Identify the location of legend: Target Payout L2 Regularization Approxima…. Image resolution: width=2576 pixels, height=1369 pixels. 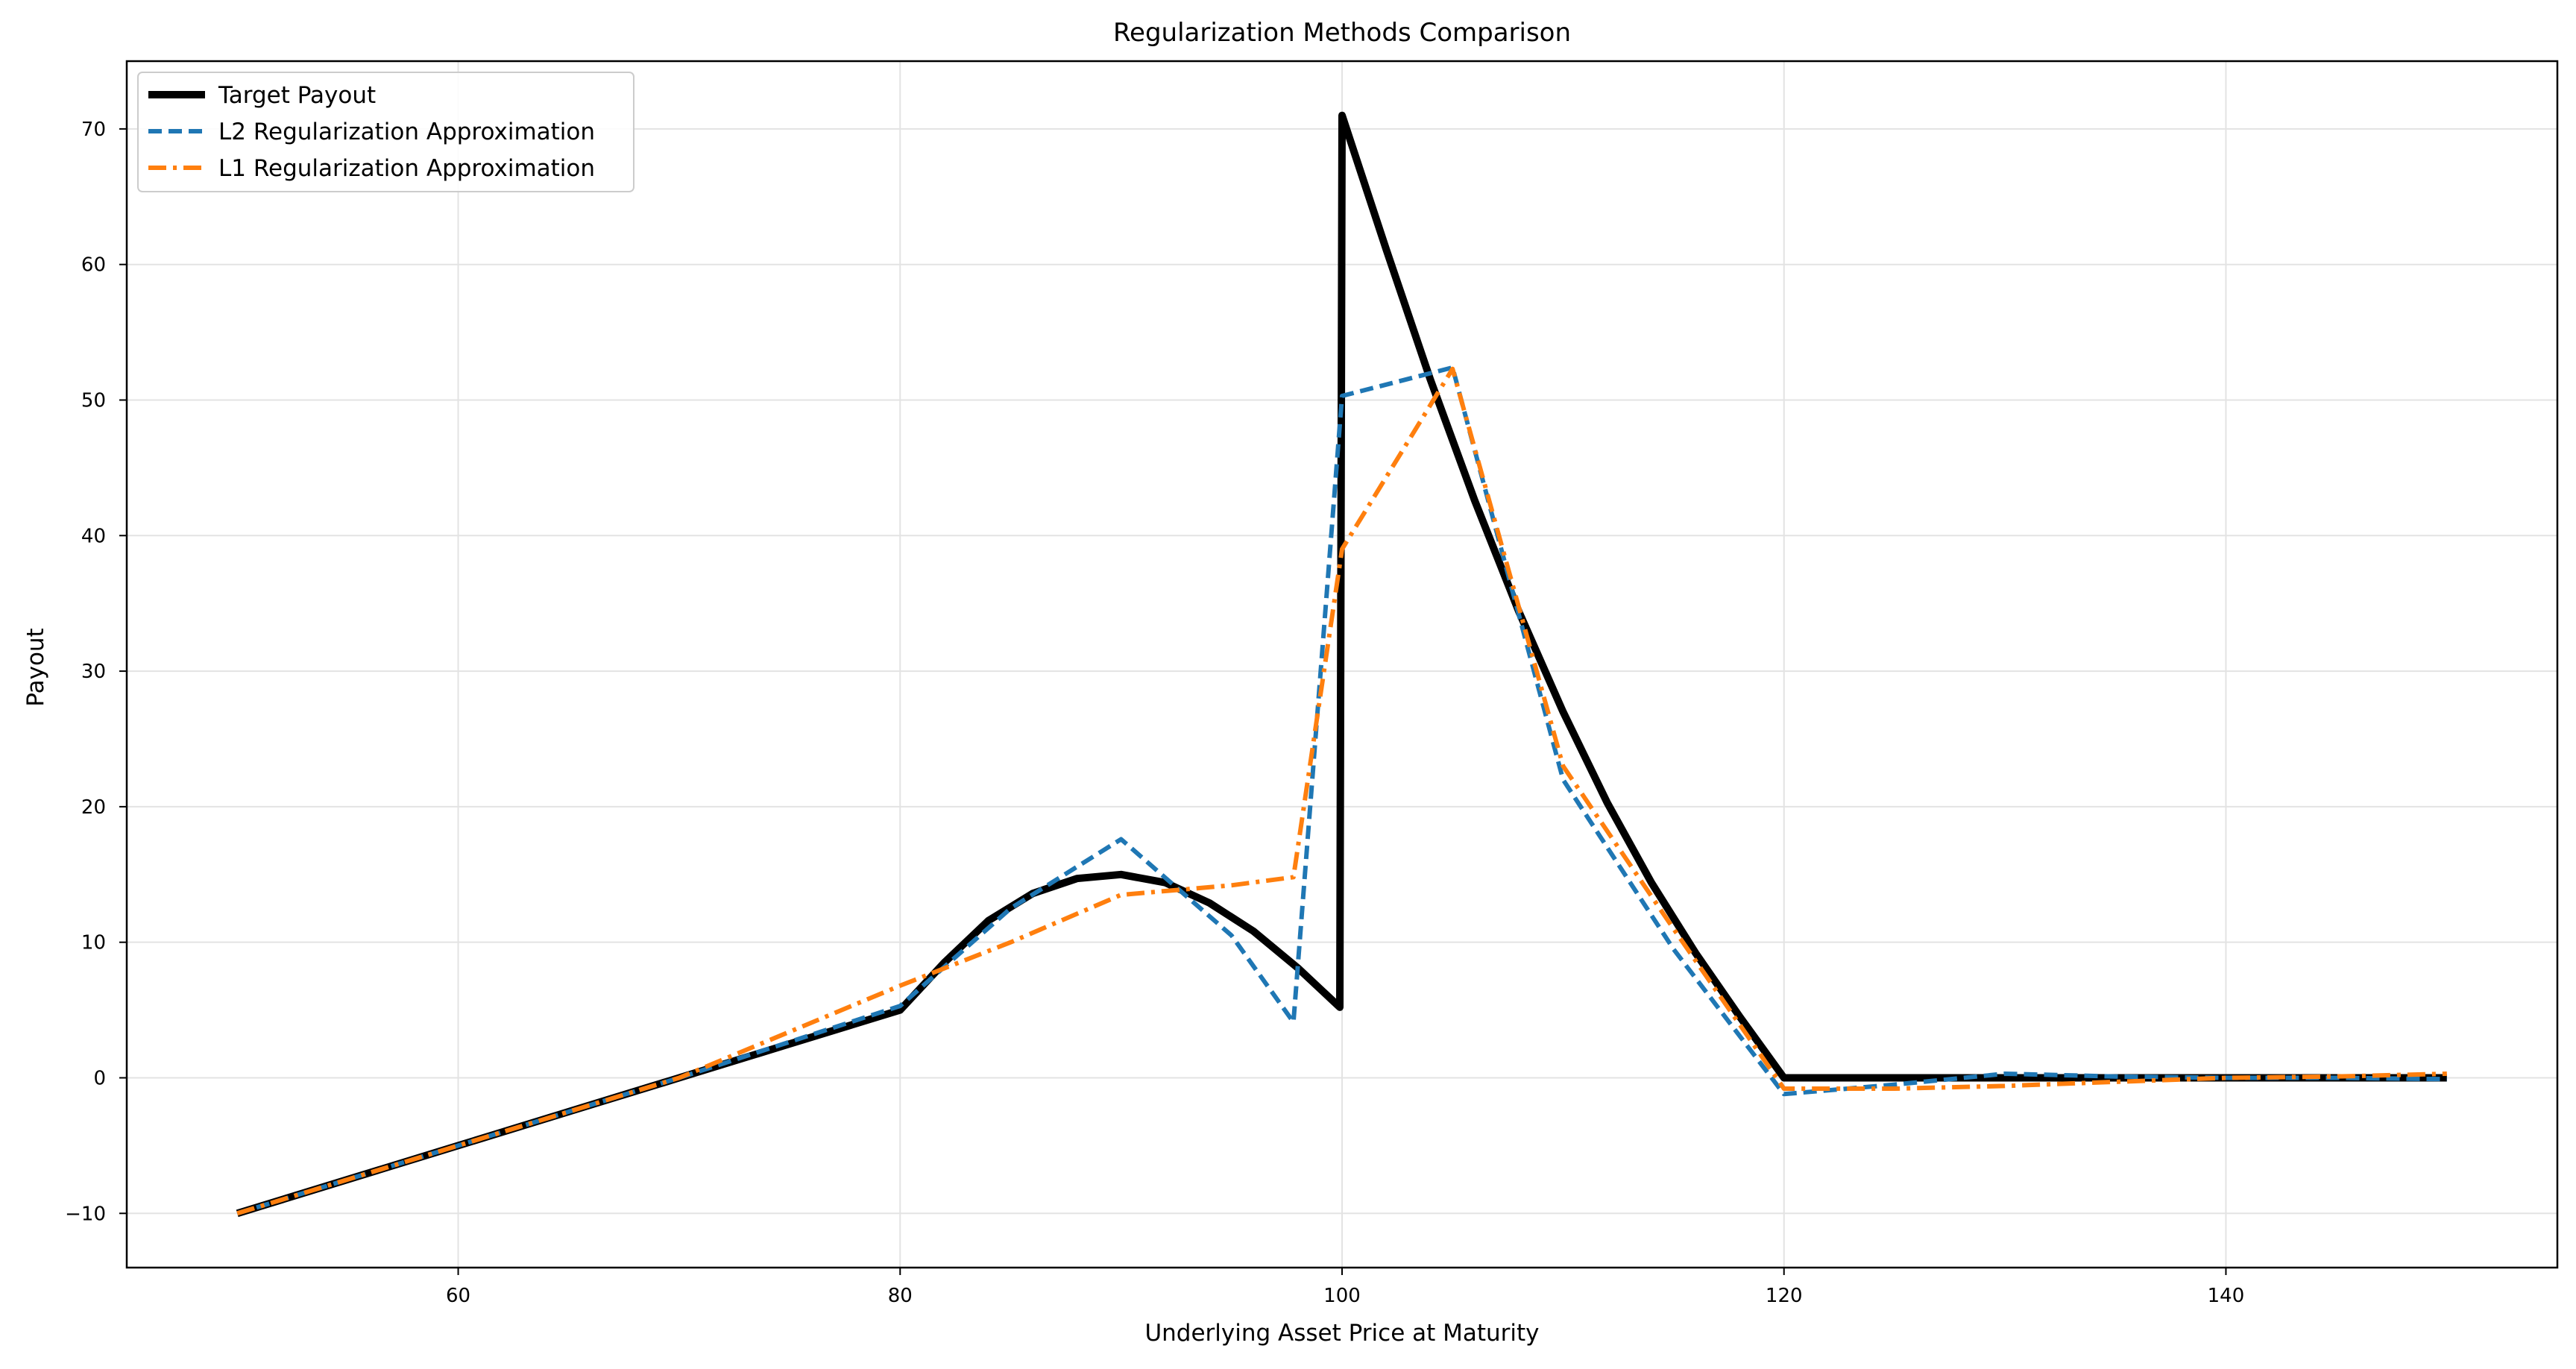
(385, 132).